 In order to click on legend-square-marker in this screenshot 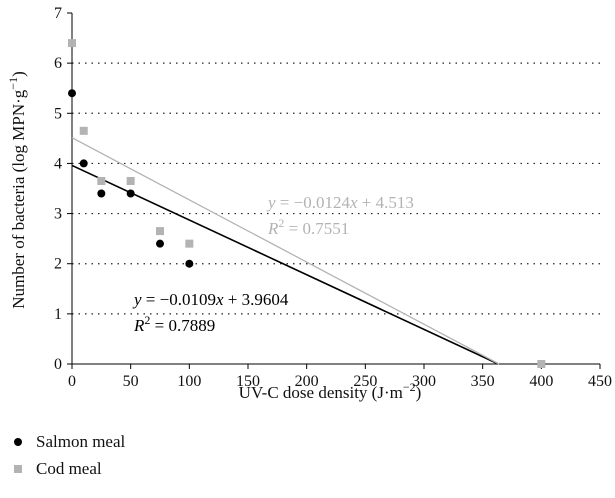, I will do `click(18, 468)`.